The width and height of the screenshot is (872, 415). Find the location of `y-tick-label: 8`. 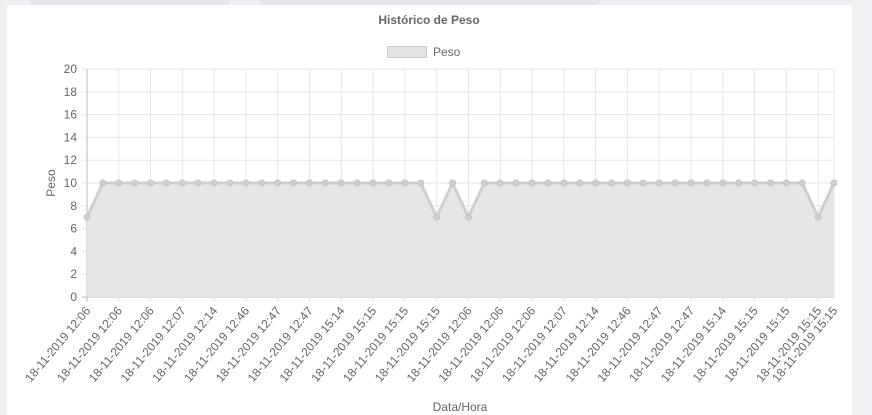

y-tick-label: 8 is located at coordinates (73, 206).